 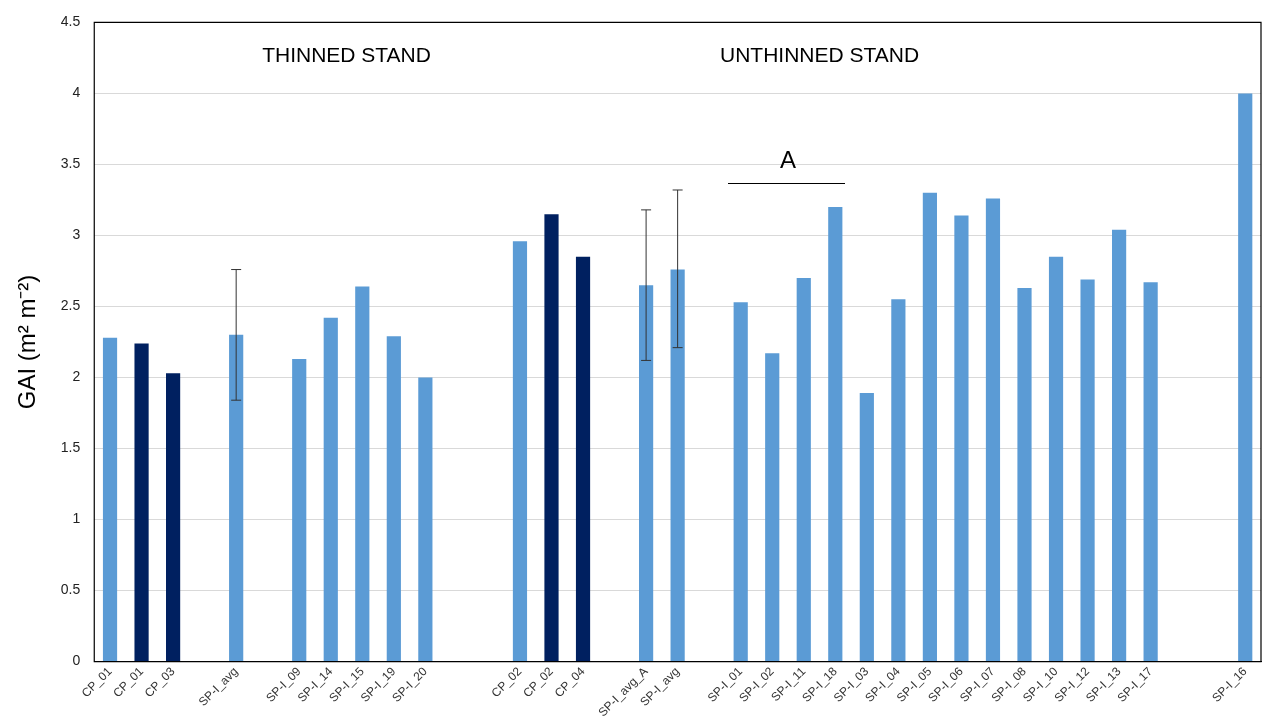 I want to click on y-tick-label: 3, so click(x=76, y=234).